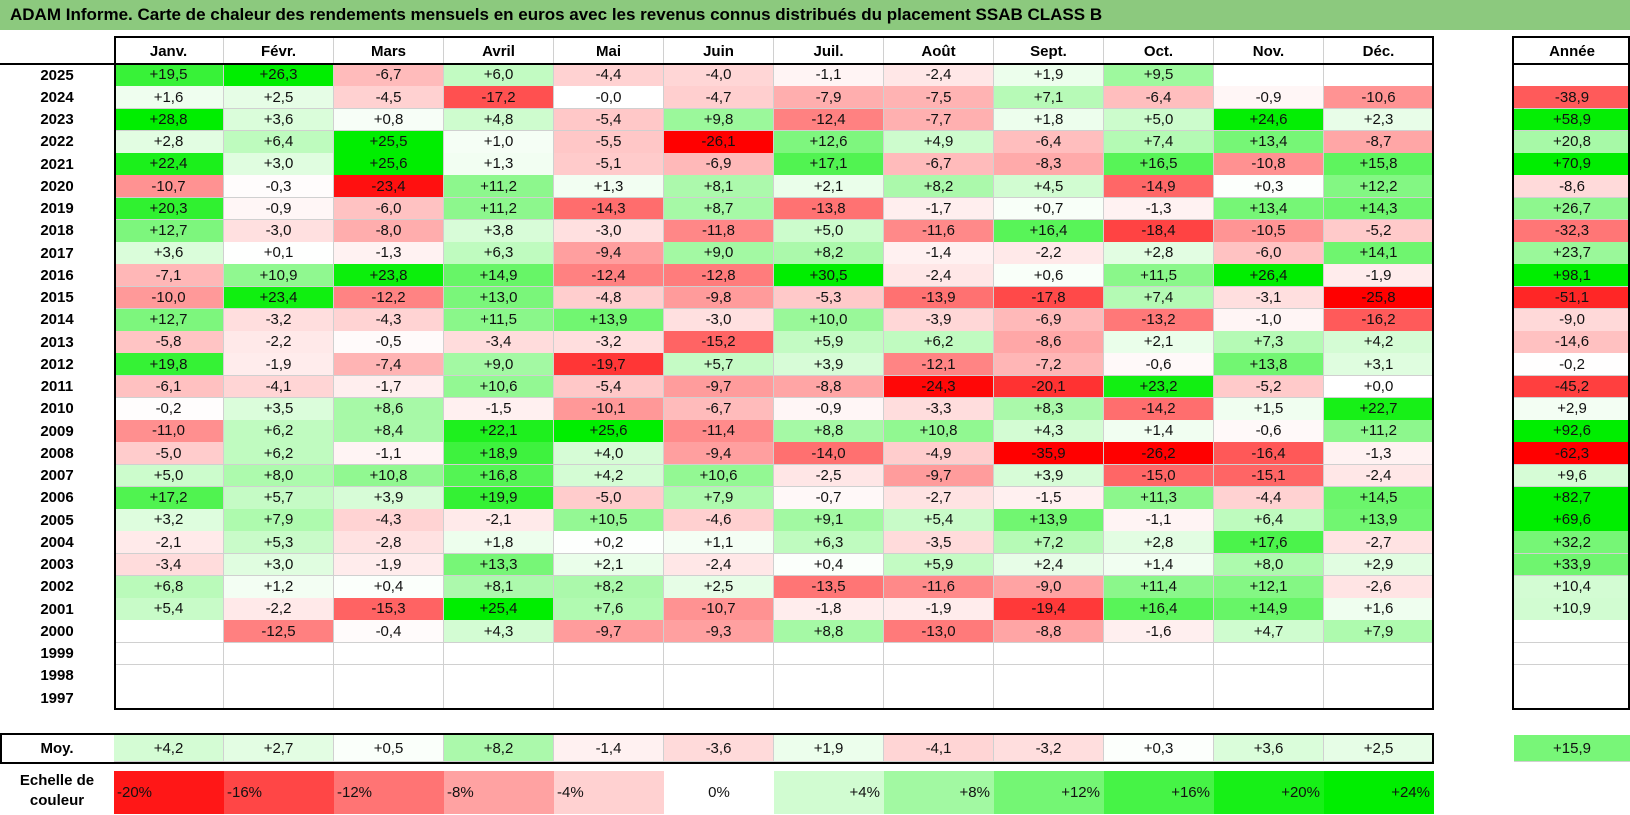 This screenshot has height=815, width=1630. Describe the element at coordinates (1159, 342) in the screenshot. I see `heatmap-cell: +2,1` at that location.